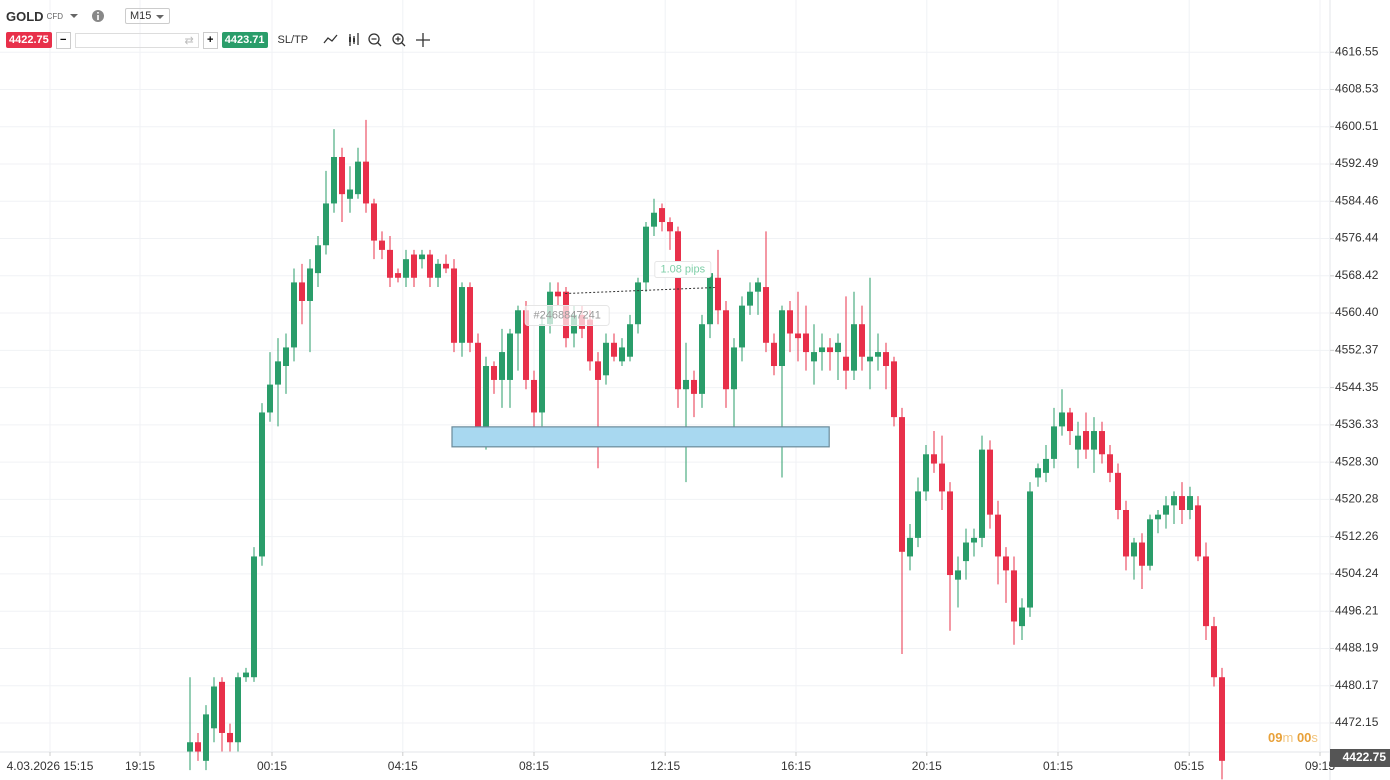  What do you see at coordinates (136, 40) in the screenshot?
I see `volume-input: ⇄` at bounding box center [136, 40].